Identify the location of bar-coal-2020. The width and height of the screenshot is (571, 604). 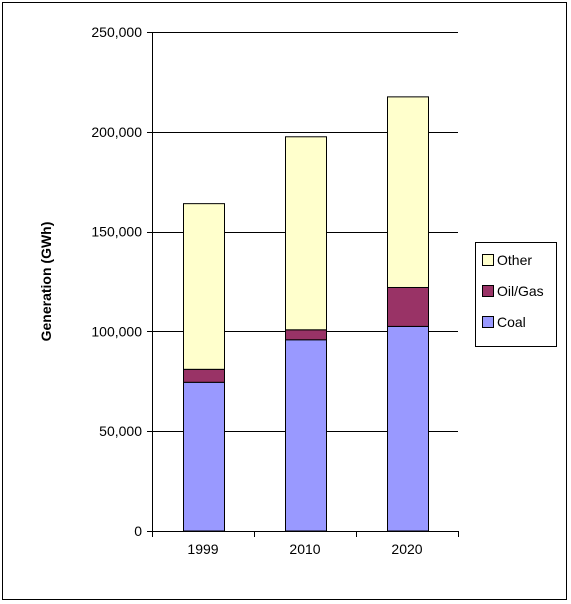
(408, 428).